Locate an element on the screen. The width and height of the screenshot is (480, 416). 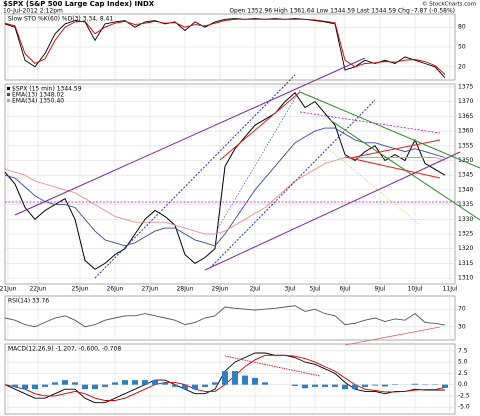
y-tick-label: 30 is located at coordinates (462, 326).